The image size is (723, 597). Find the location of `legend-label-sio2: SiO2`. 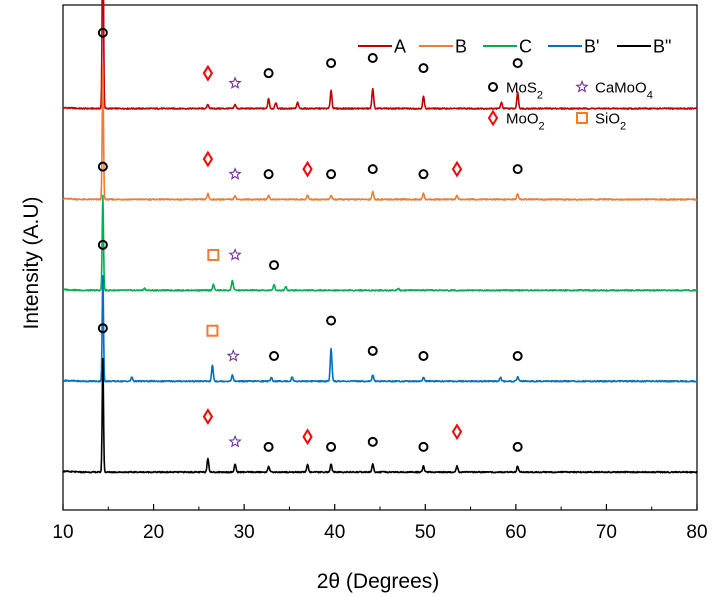

legend-label-sio2: SiO2 is located at coordinates (610, 122).